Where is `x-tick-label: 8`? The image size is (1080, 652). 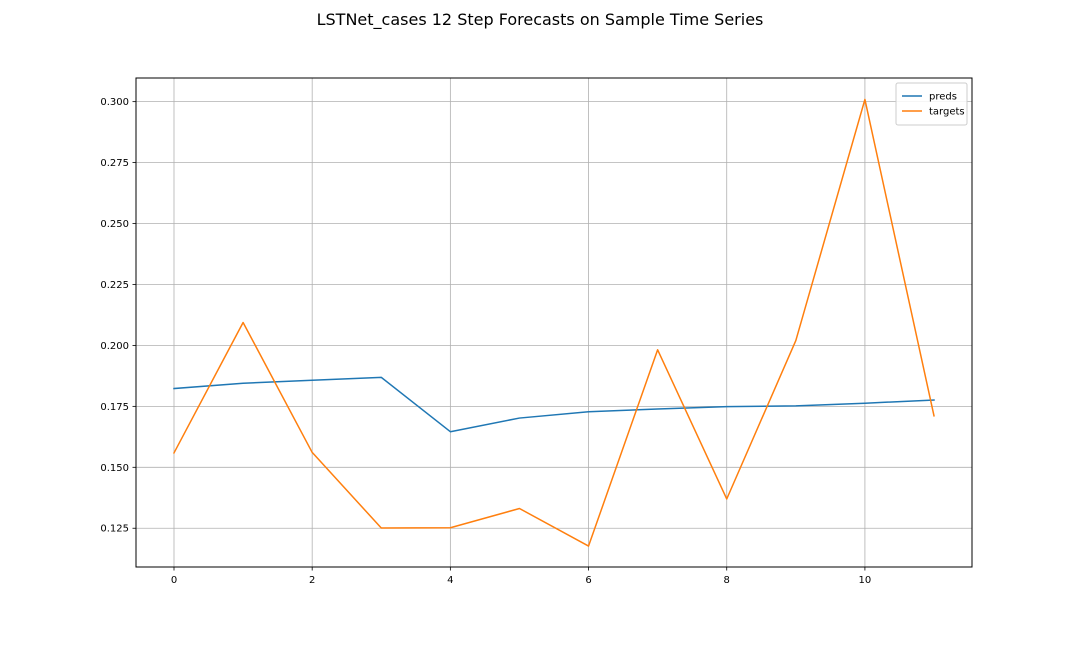 x-tick-label: 8 is located at coordinates (727, 580).